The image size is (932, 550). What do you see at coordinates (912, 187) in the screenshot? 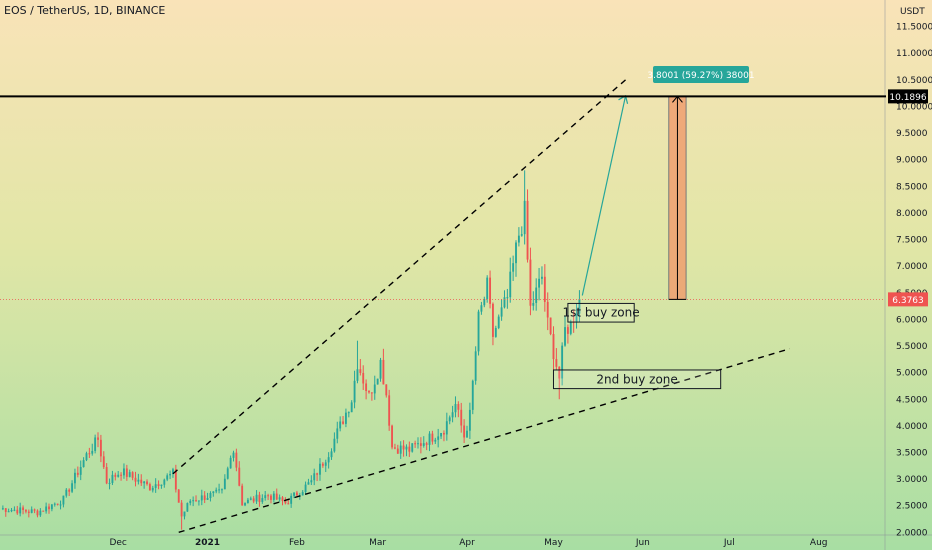
I see `y-tick-label: 8.5000` at bounding box center [912, 187].